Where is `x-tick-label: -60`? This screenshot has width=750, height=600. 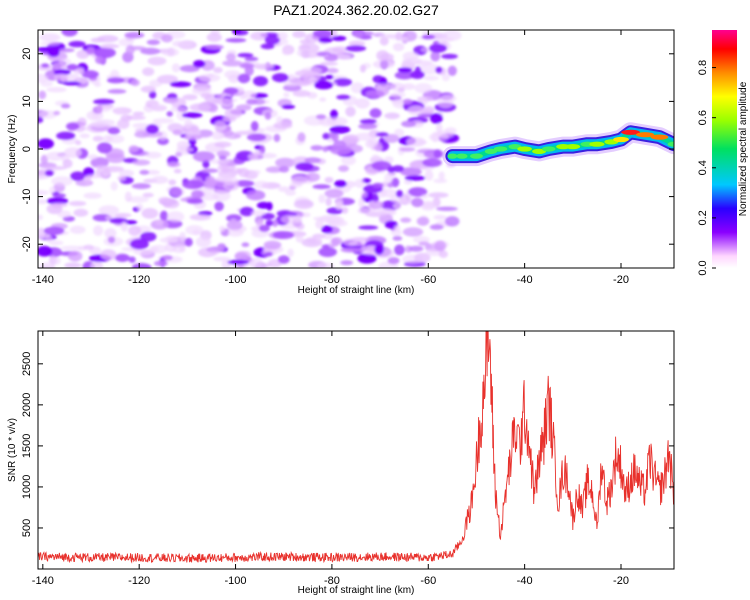
x-tick-label: -60 is located at coordinates (428, 581).